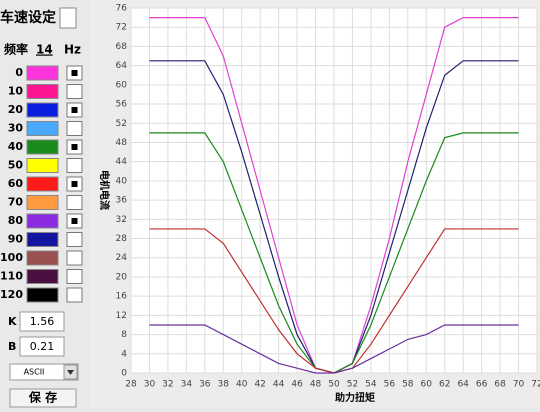 The image size is (540, 412). Describe the element at coordinates (124, 354) in the screenshot. I see `y-tick-label: 4` at that location.